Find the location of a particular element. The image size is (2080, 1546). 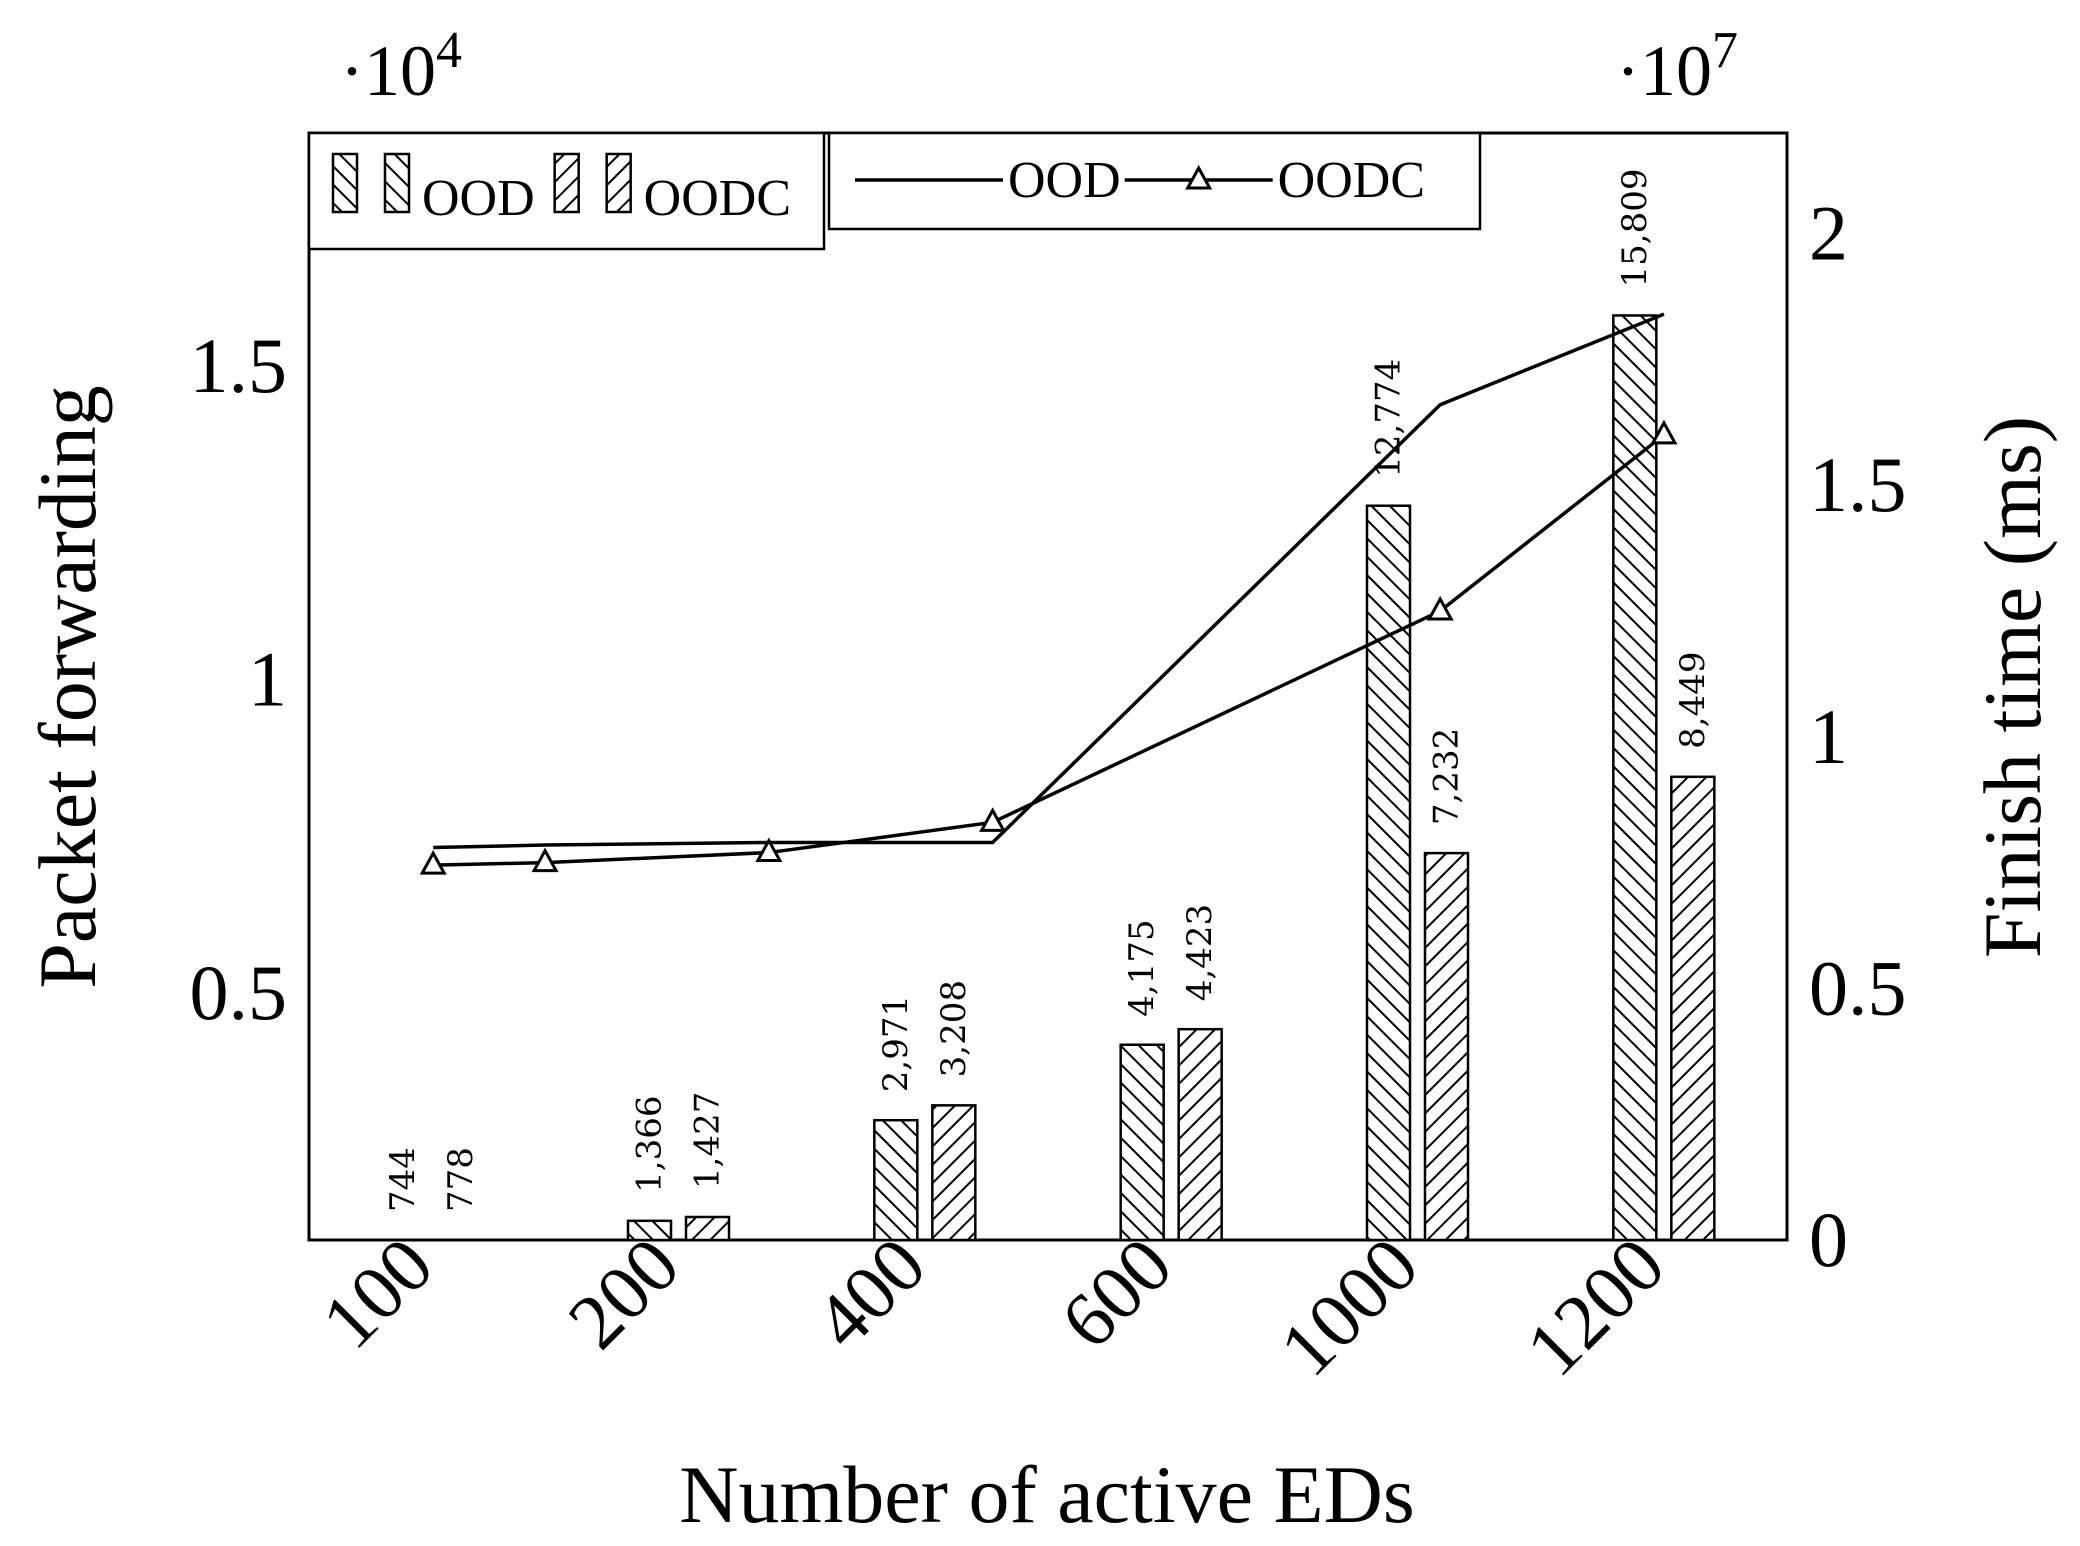

data-label: 12,774 is located at coordinates (1389, 418).